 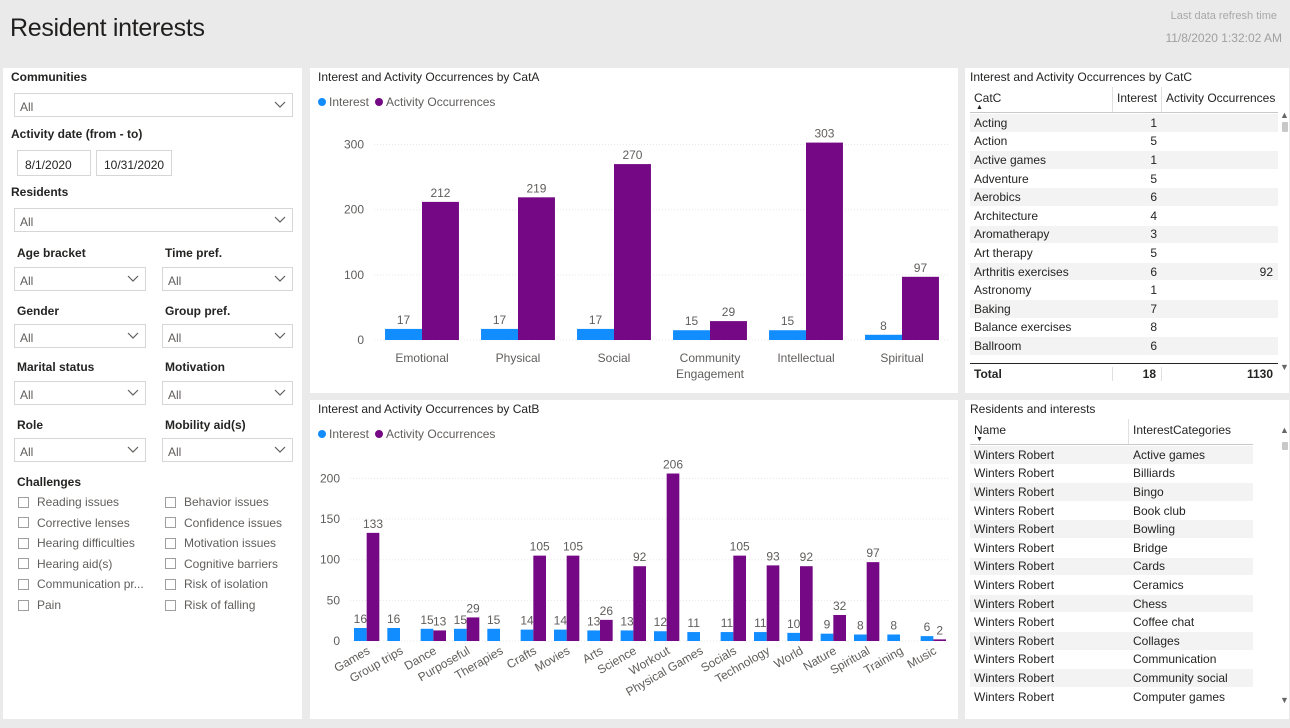 I want to click on table-row: Adventure 5, so click(x=1124, y=179).